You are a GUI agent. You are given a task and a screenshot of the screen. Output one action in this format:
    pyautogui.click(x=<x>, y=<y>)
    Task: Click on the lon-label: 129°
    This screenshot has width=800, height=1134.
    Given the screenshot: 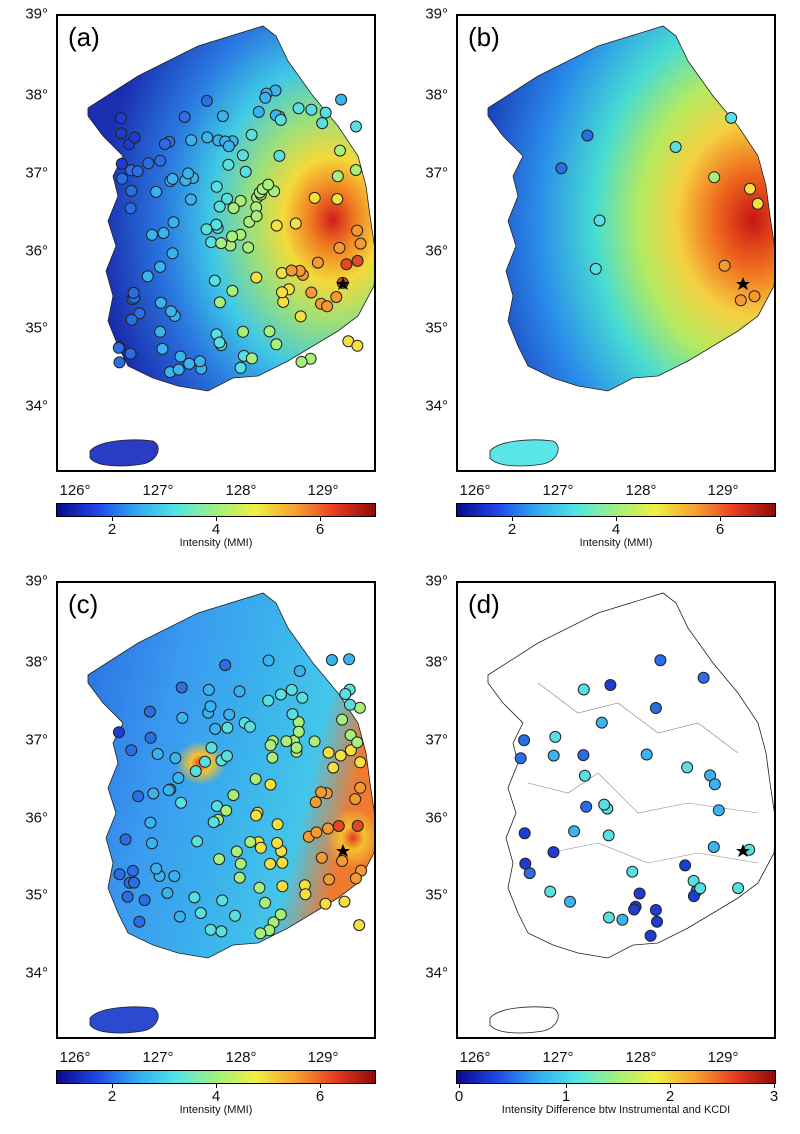 What is the action you would take?
    pyautogui.click(x=723, y=1057)
    